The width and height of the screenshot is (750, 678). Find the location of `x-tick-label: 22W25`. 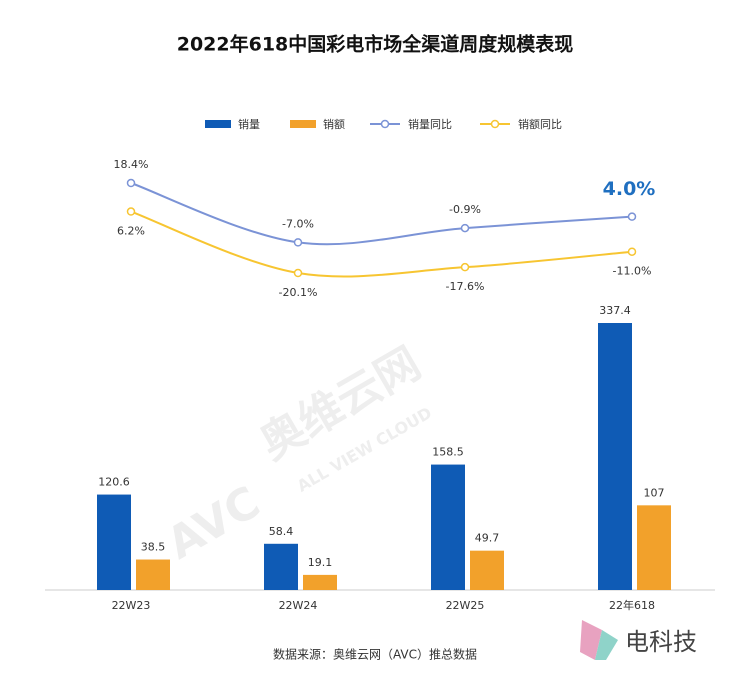

x-tick-label: 22W25 is located at coordinates (465, 605).